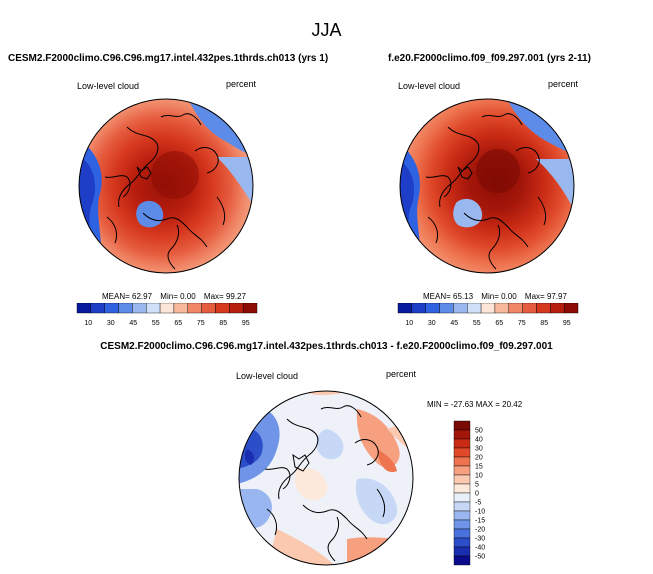 Image resolution: width=653 pixels, height=574 pixels. Describe the element at coordinates (201, 323) in the screenshot. I see `panel1-colorbar-tick-label: 75` at that location.